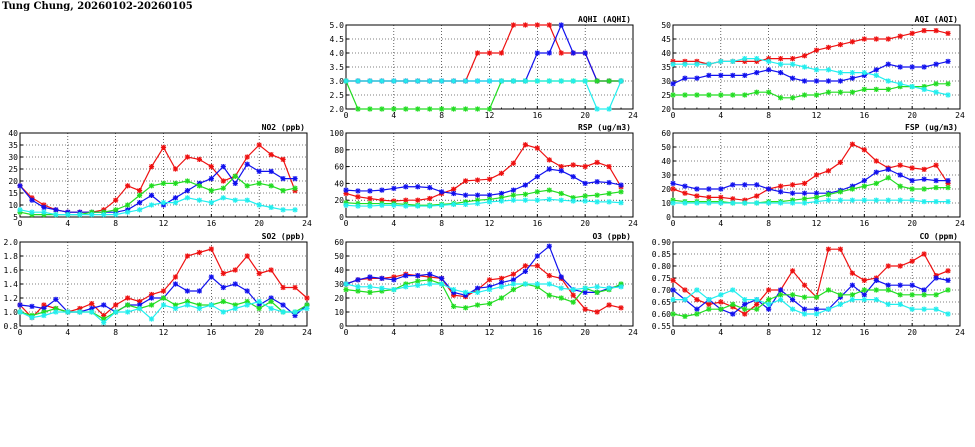 Image resolution: width=975 pixels, height=447 pixels. Describe the element at coordinates (339, 298) in the screenshot. I see `y-tick-label: 20` at that location.